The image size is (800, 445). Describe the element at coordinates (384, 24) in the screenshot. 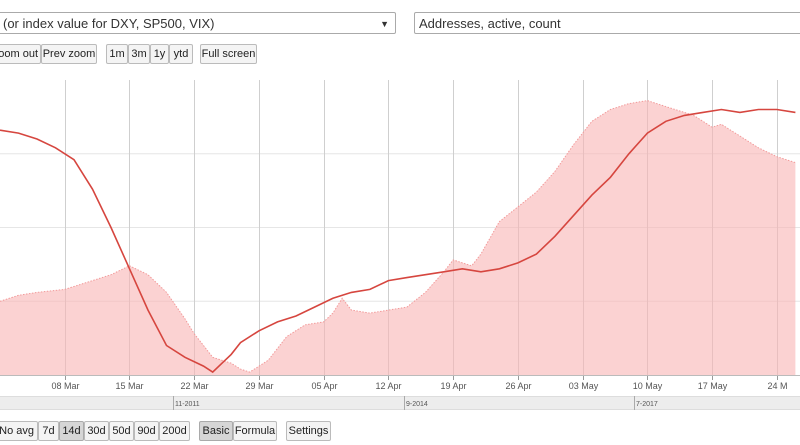

I see `chevron-down-icon: ▼` at that location.